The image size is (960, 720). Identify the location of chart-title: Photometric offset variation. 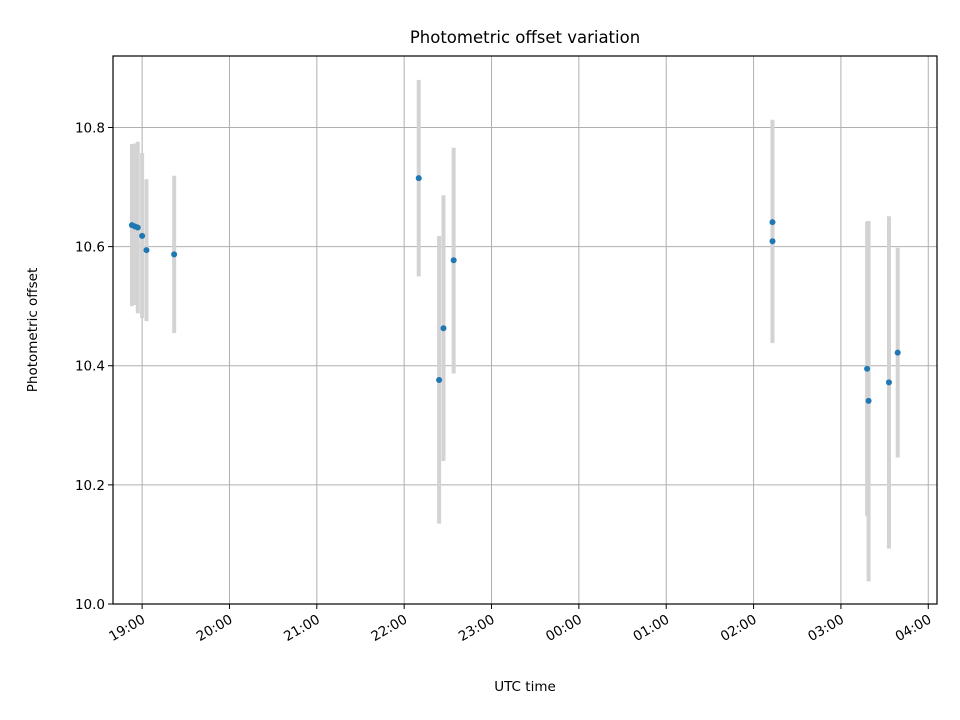
(525, 37).